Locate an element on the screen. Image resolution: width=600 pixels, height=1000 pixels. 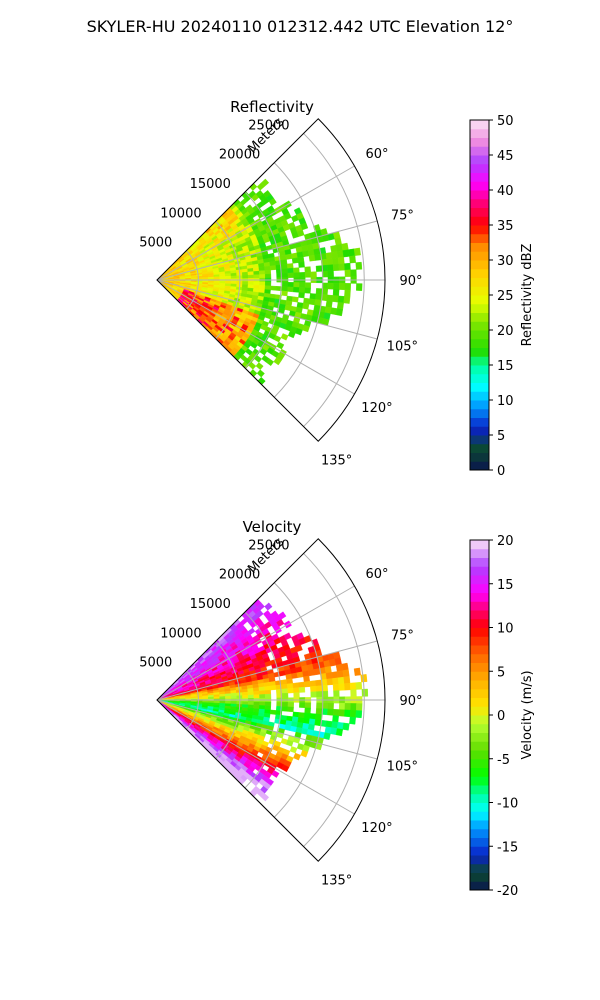
radial-tick-label: 20000 is located at coordinates (239, 155).